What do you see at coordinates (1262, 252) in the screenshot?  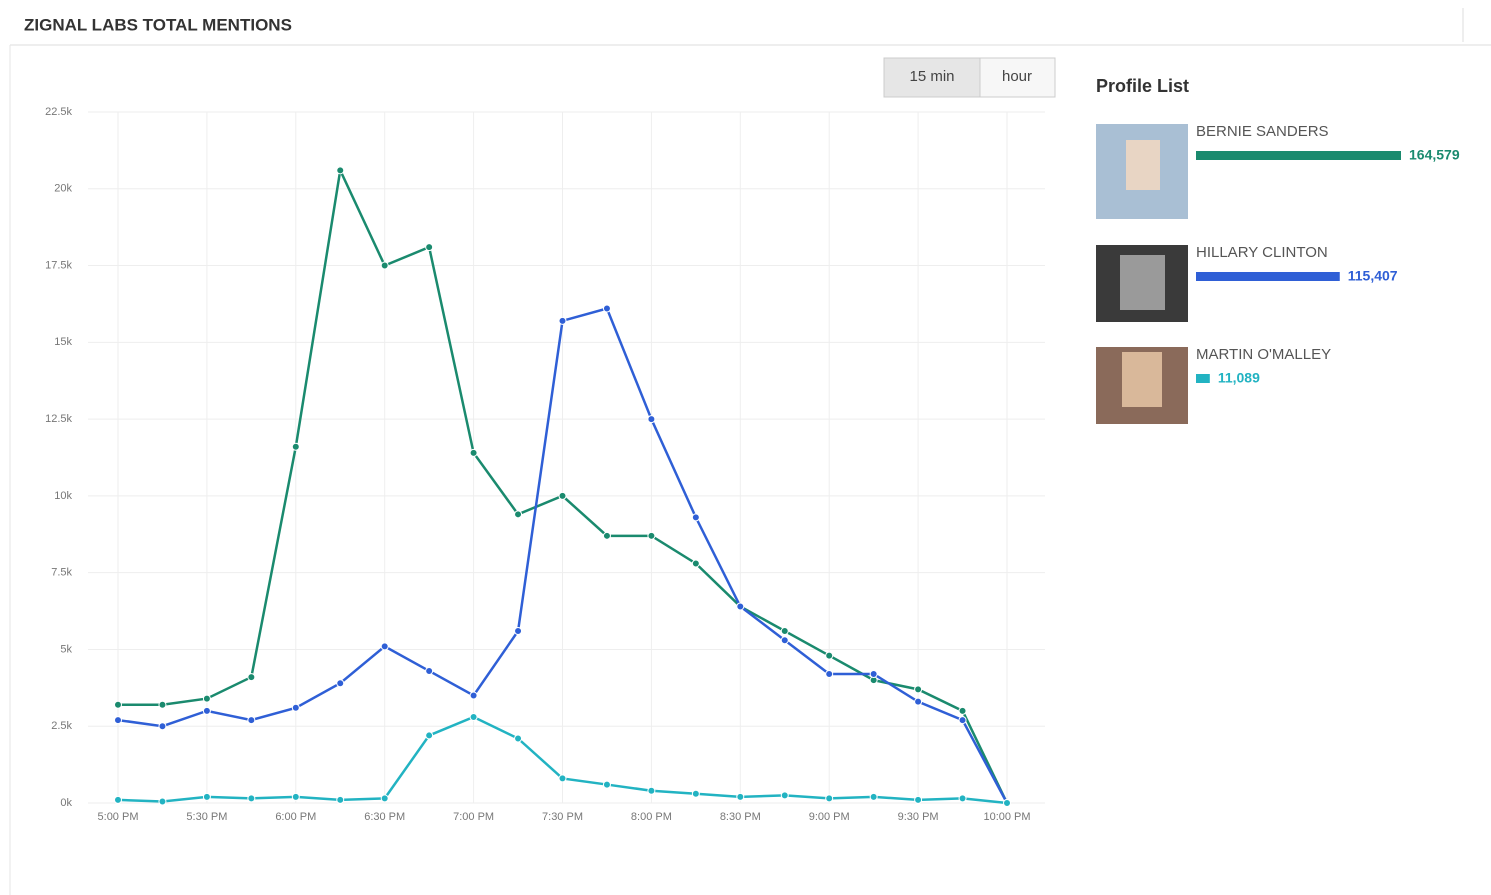 I see `profile-name: HILLARY CLINTON` at bounding box center [1262, 252].